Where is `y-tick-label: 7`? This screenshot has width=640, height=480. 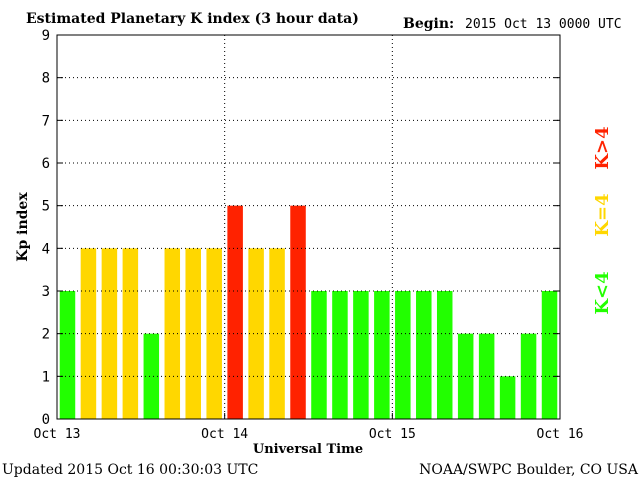 y-tick-label: 7 is located at coordinates (46, 121).